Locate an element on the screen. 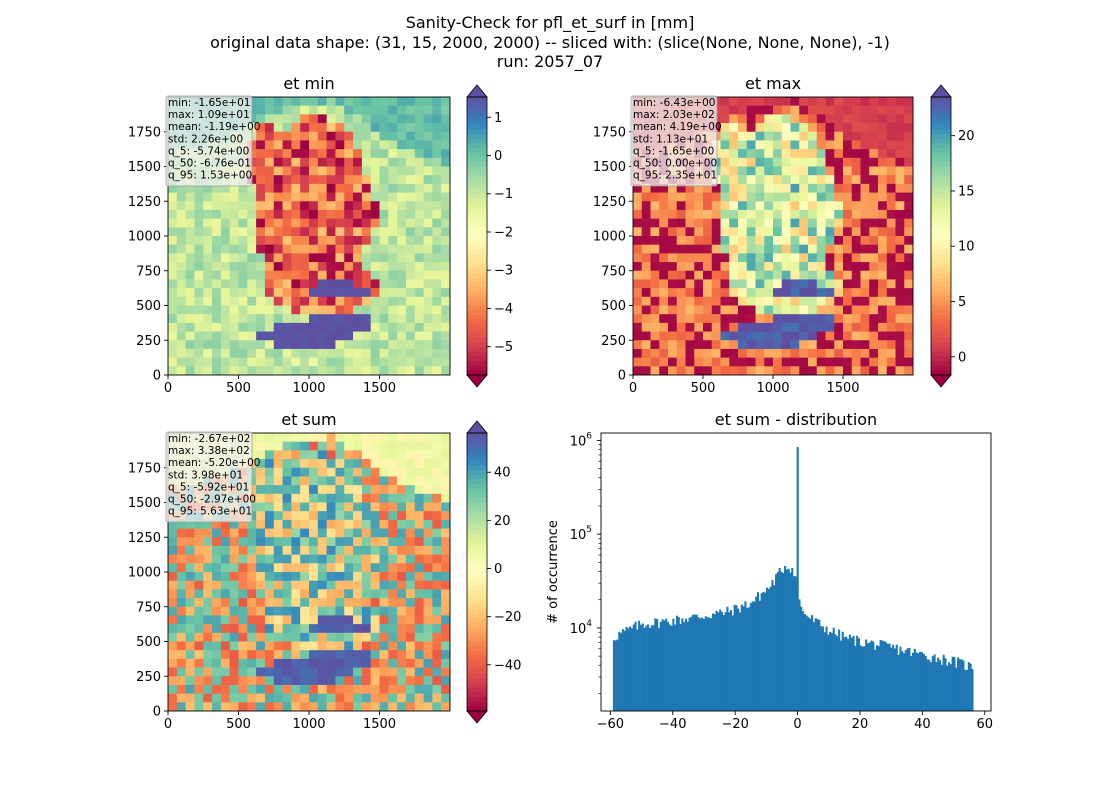 The height and width of the screenshot is (800, 1100). x-tick-label: 0 is located at coordinates (168, 724).